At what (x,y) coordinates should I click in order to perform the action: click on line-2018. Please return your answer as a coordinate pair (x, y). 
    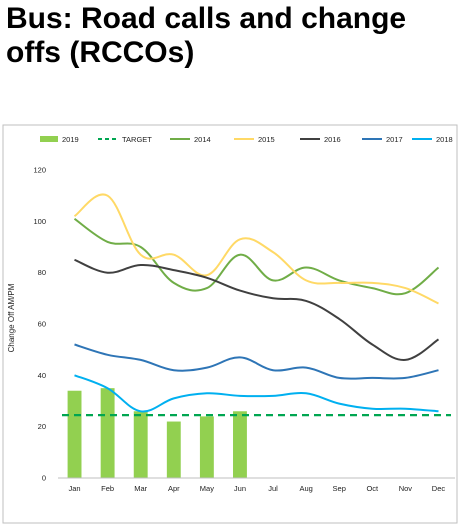
    Looking at the image, I should click on (256, 393).